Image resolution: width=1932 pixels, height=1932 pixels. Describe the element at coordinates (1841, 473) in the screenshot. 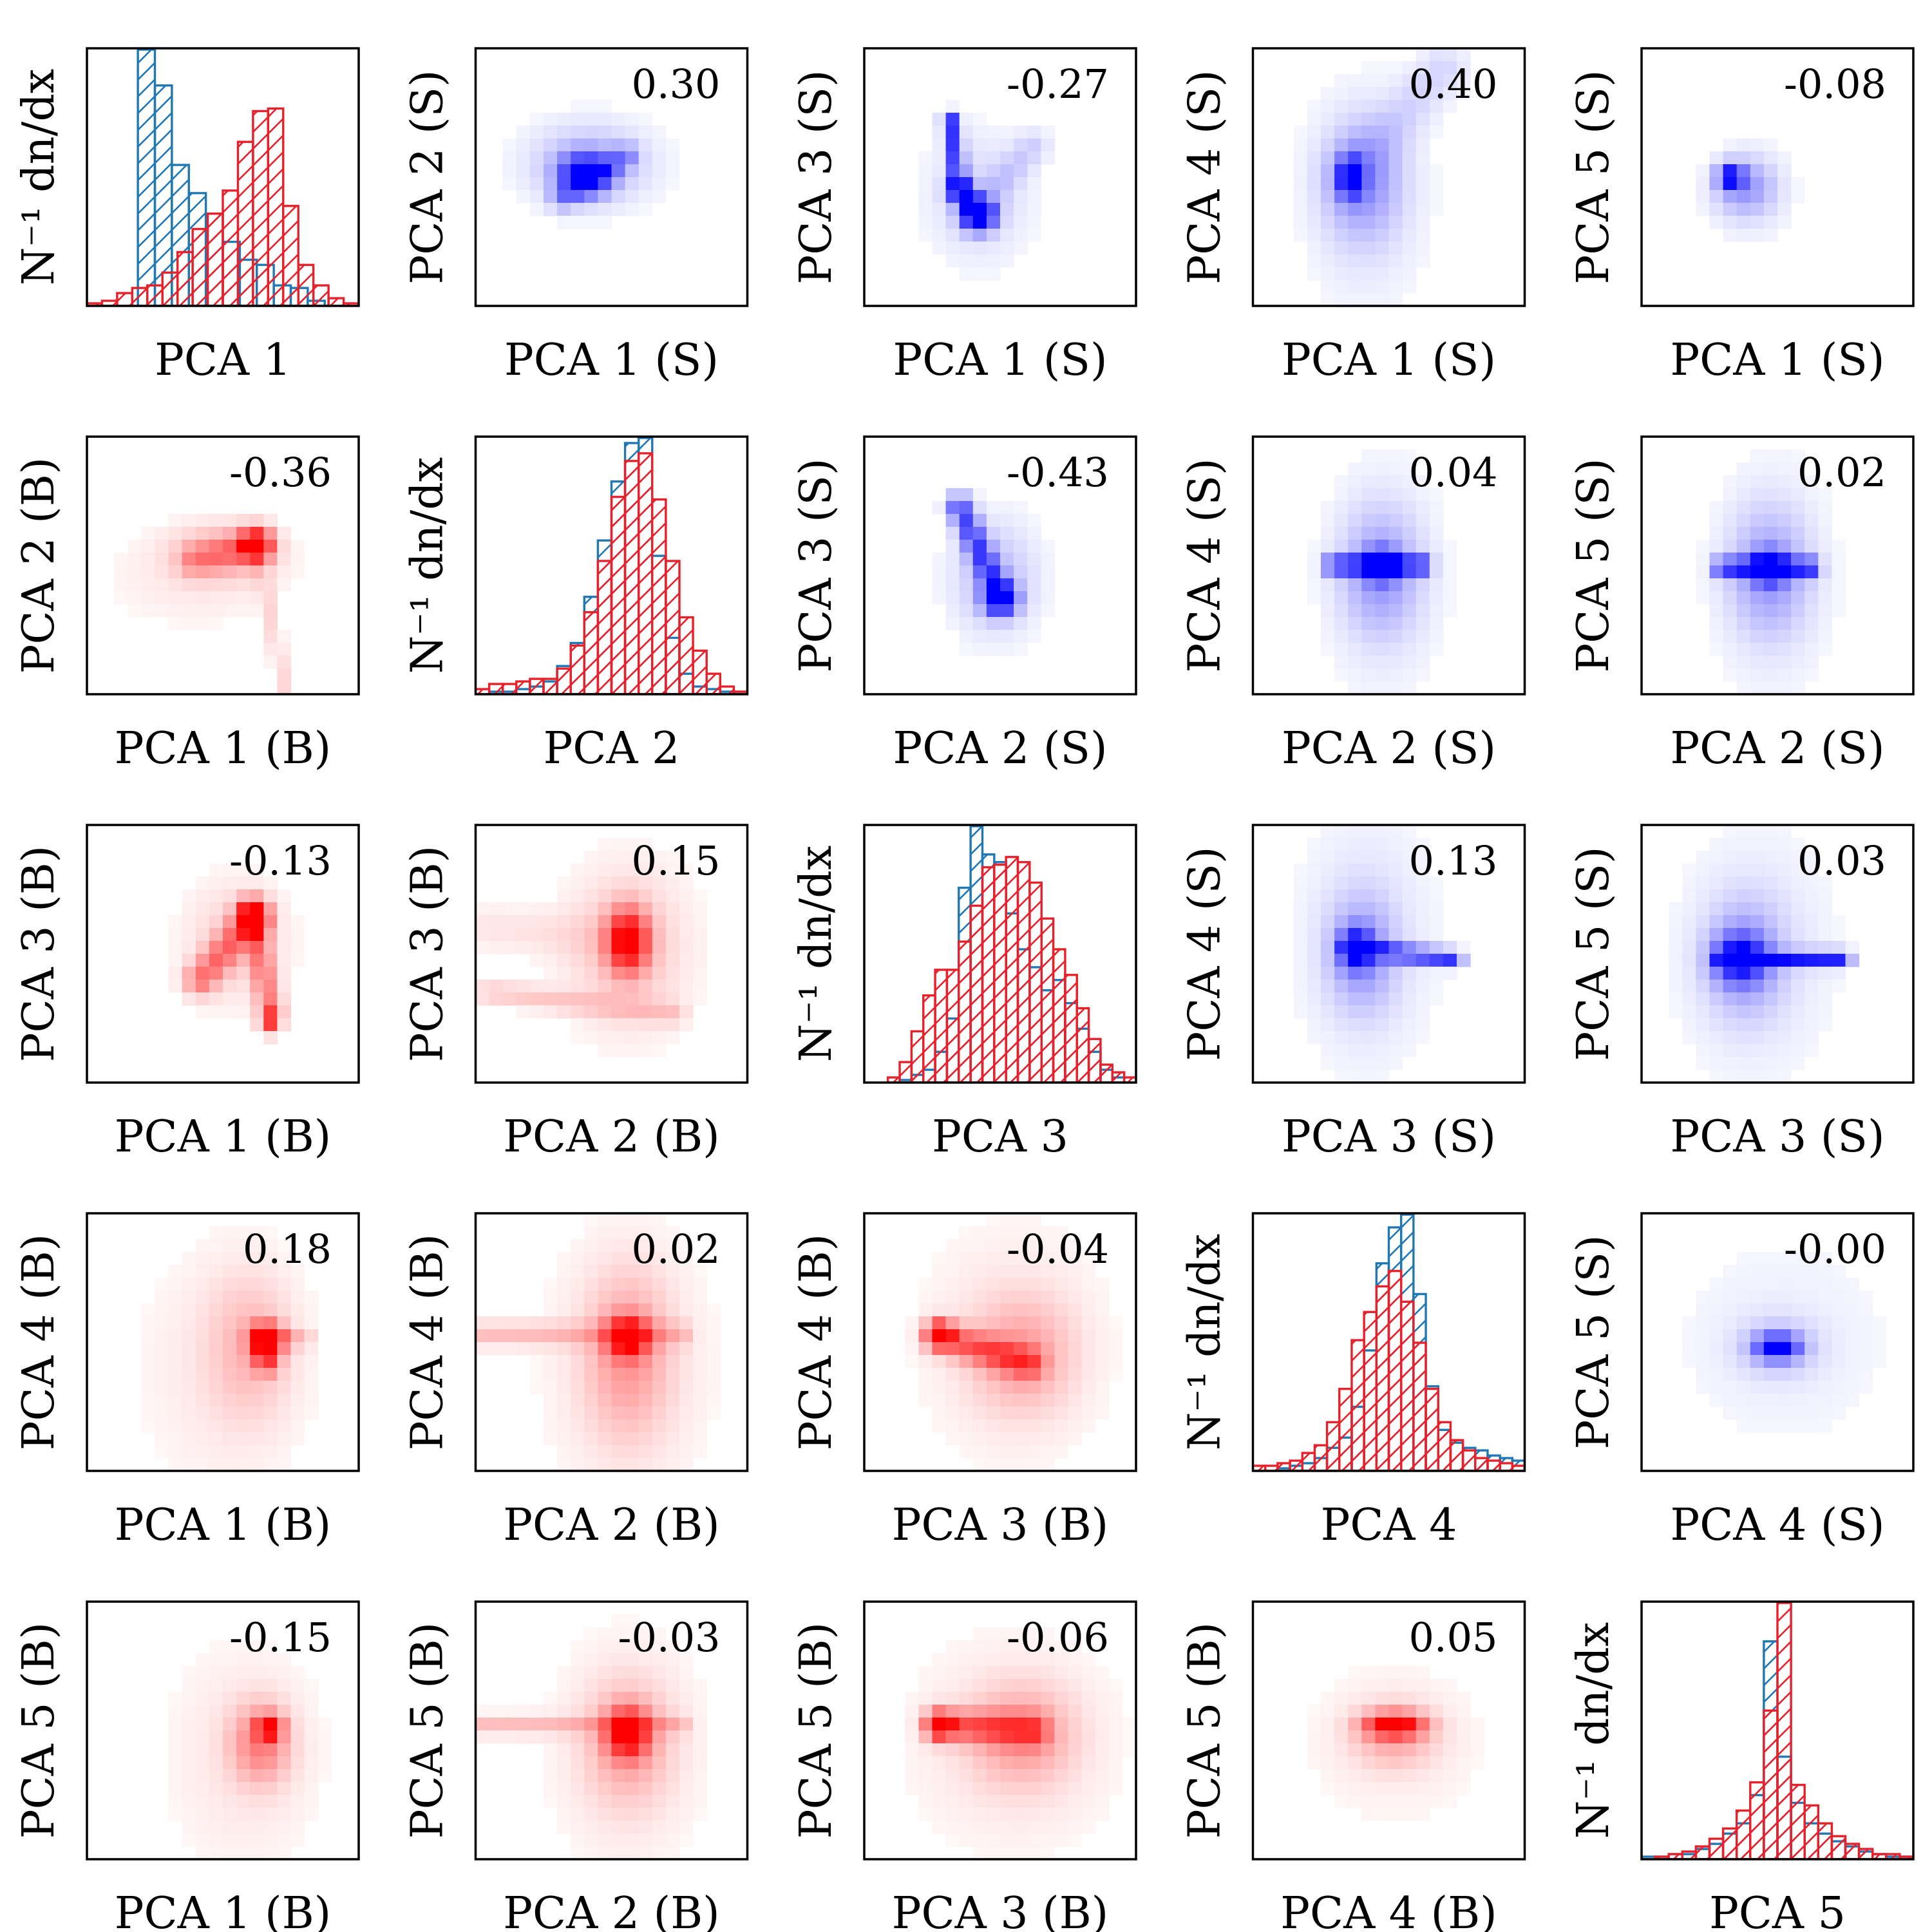

I see `correlation-label: 0.02` at that location.